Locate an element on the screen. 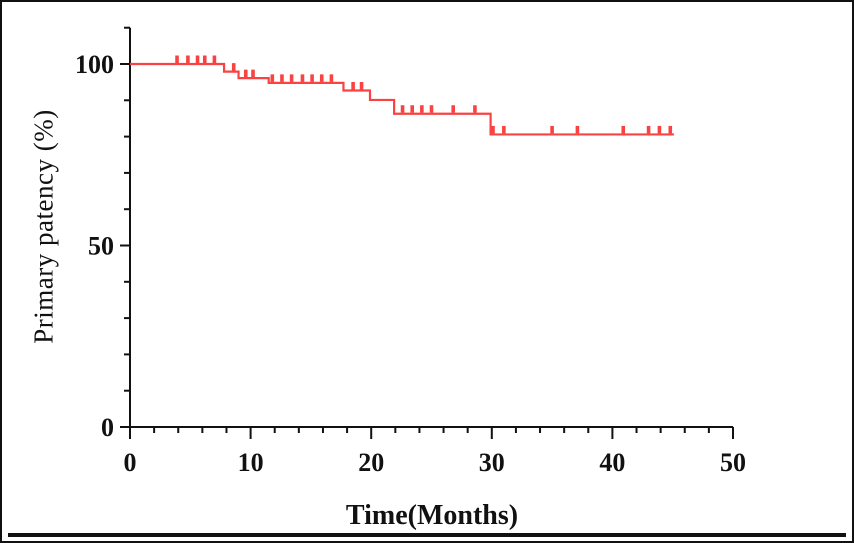  x-tick-label: 10 is located at coordinates (251, 462).